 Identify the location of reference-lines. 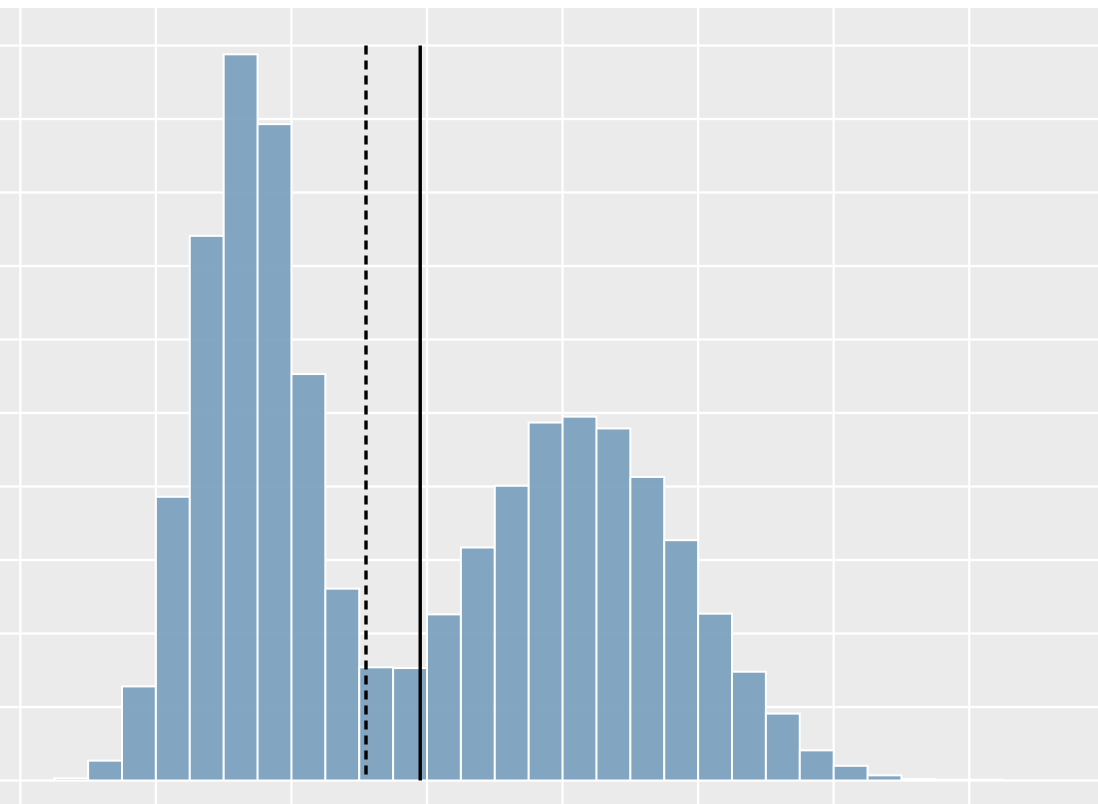
(393, 413).